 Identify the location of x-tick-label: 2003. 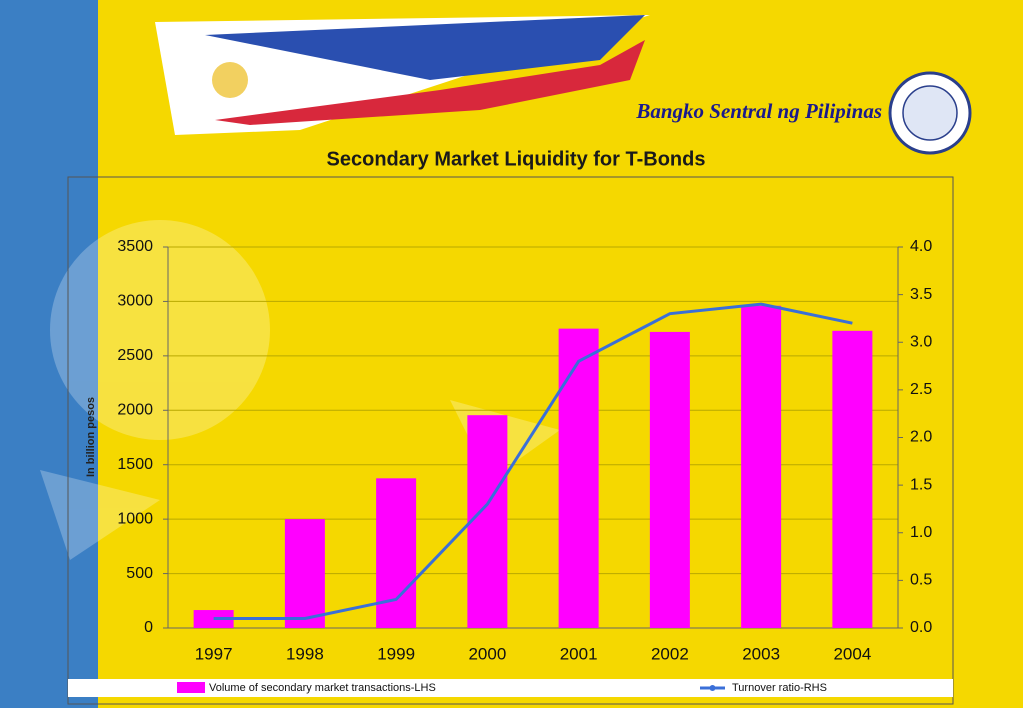
(761, 653).